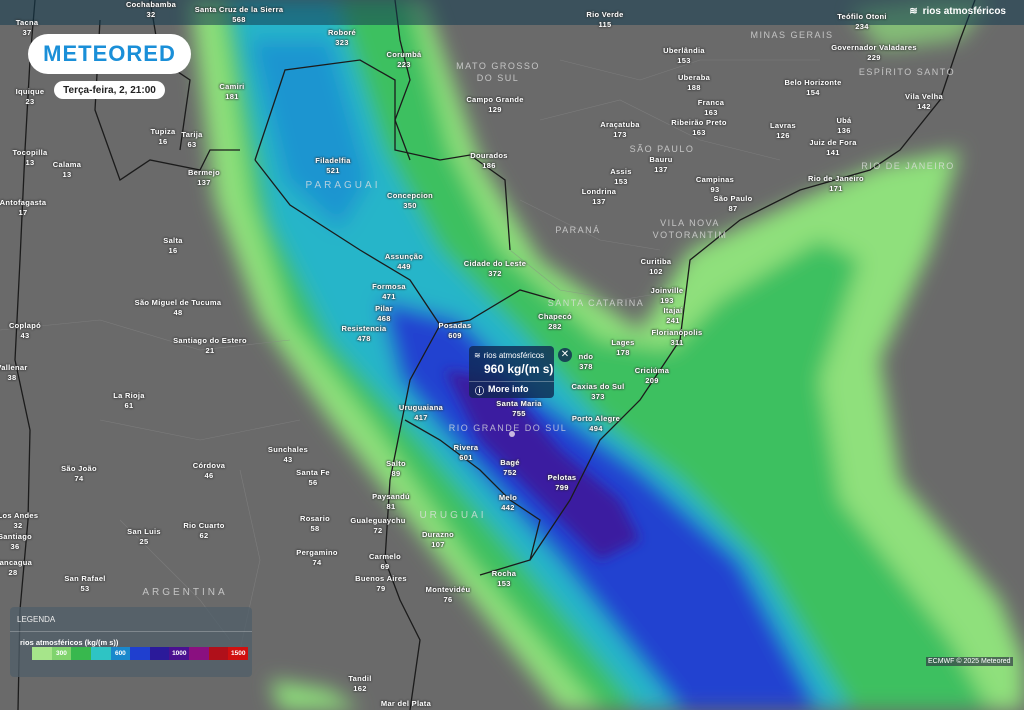 This screenshot has height=710, width=1024. Describe the element at coordinates (109, 90) in the screenshot. I see `forecast-date: Terça-feira, 2, 21:00` at that location.